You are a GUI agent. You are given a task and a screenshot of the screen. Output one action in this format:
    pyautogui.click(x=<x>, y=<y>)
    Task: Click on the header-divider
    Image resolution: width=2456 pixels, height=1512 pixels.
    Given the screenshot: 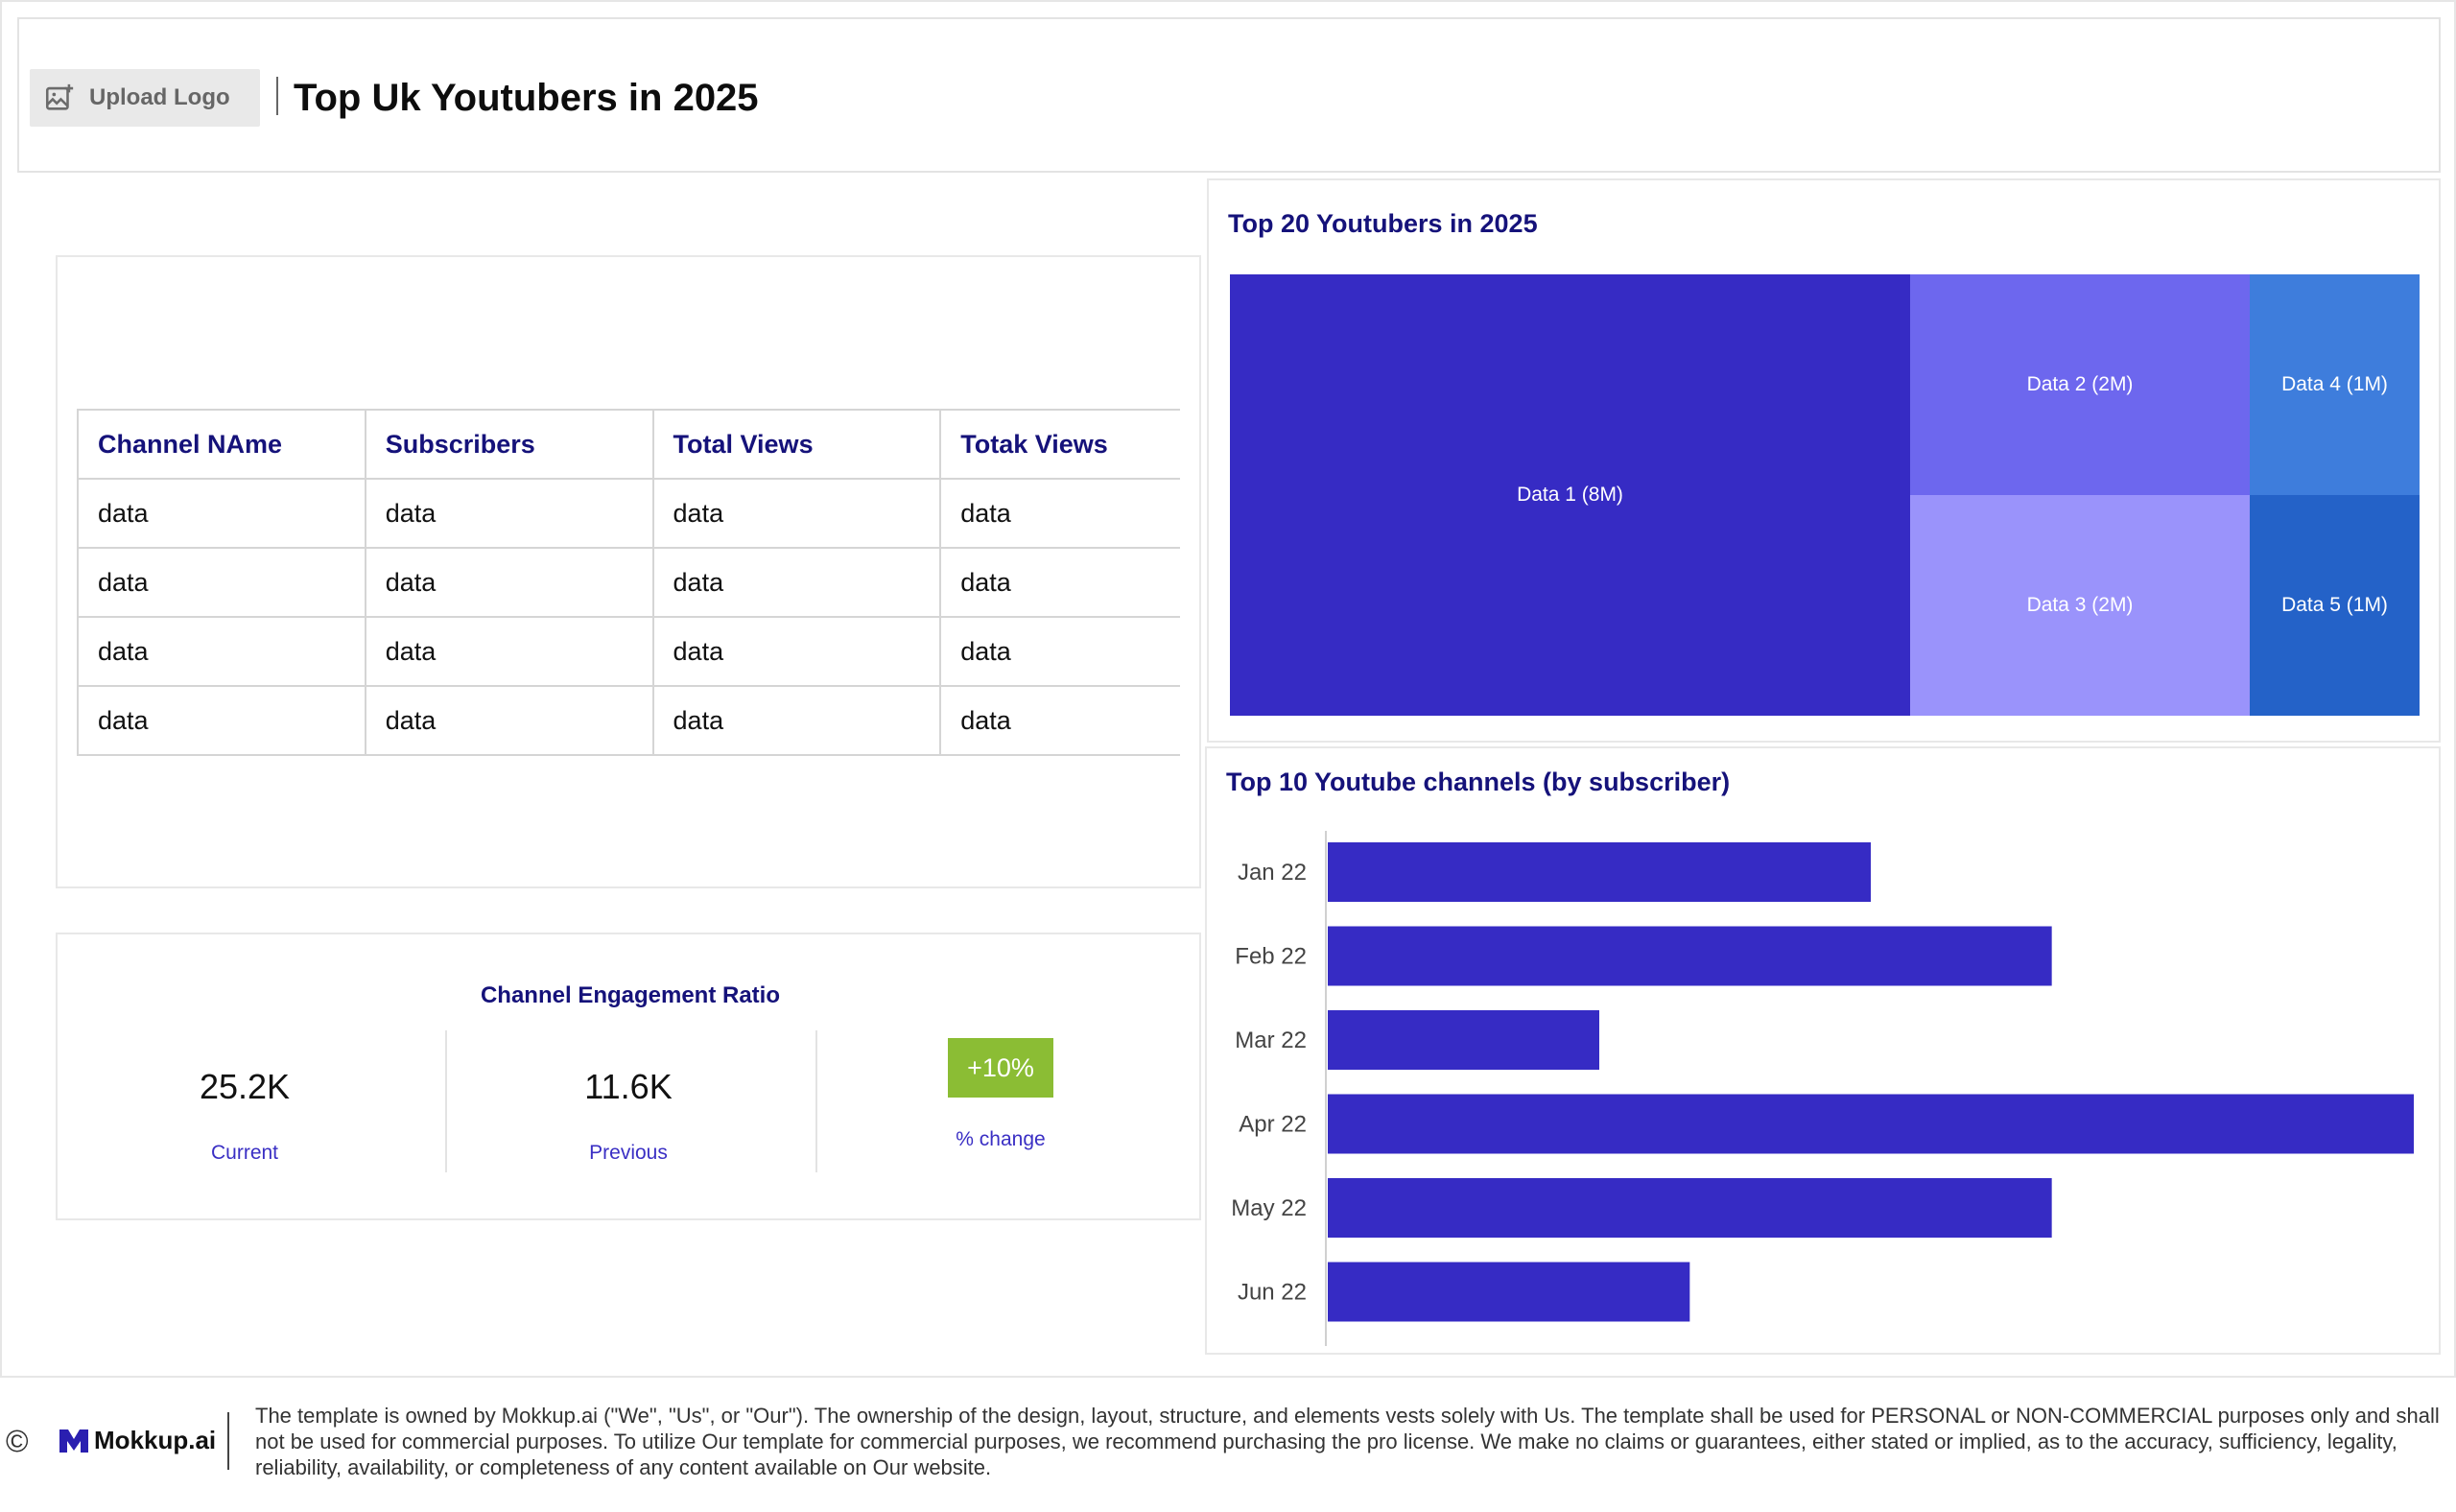 What is the action you would take?
    pyautogui.click(x=277, y=96)
    